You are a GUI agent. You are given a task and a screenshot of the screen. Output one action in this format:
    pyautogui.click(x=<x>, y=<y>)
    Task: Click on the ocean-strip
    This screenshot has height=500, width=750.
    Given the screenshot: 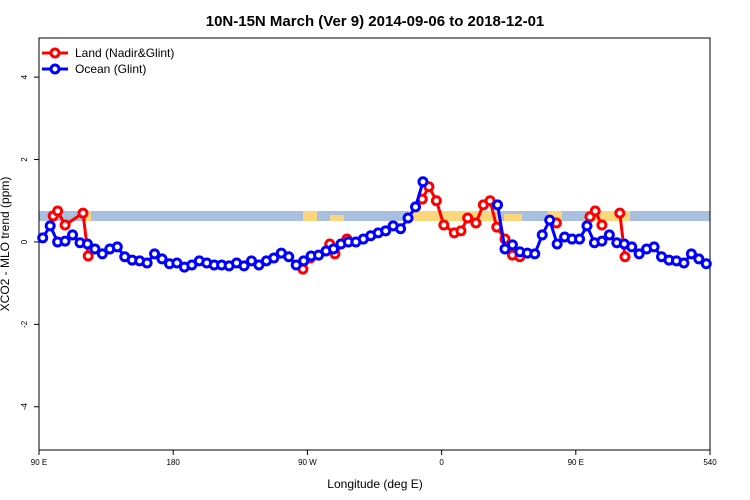 What is the action you would take?
    pyautogui.click(x=374, y=216)
    